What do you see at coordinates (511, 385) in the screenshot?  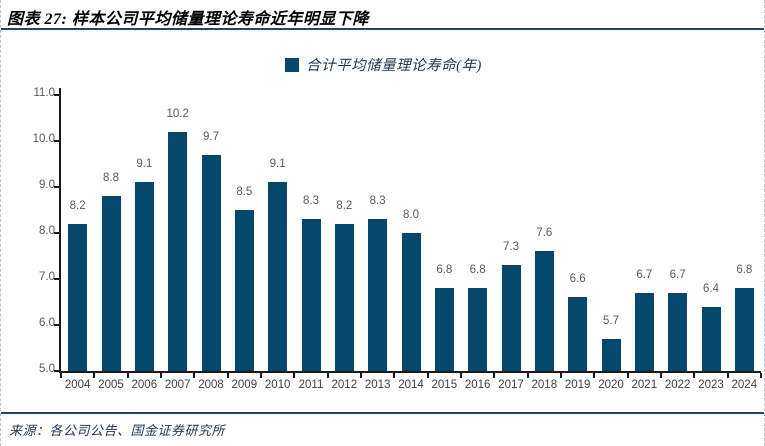 I see `x-tick-label: 2017` at bounding box center [511, 385].